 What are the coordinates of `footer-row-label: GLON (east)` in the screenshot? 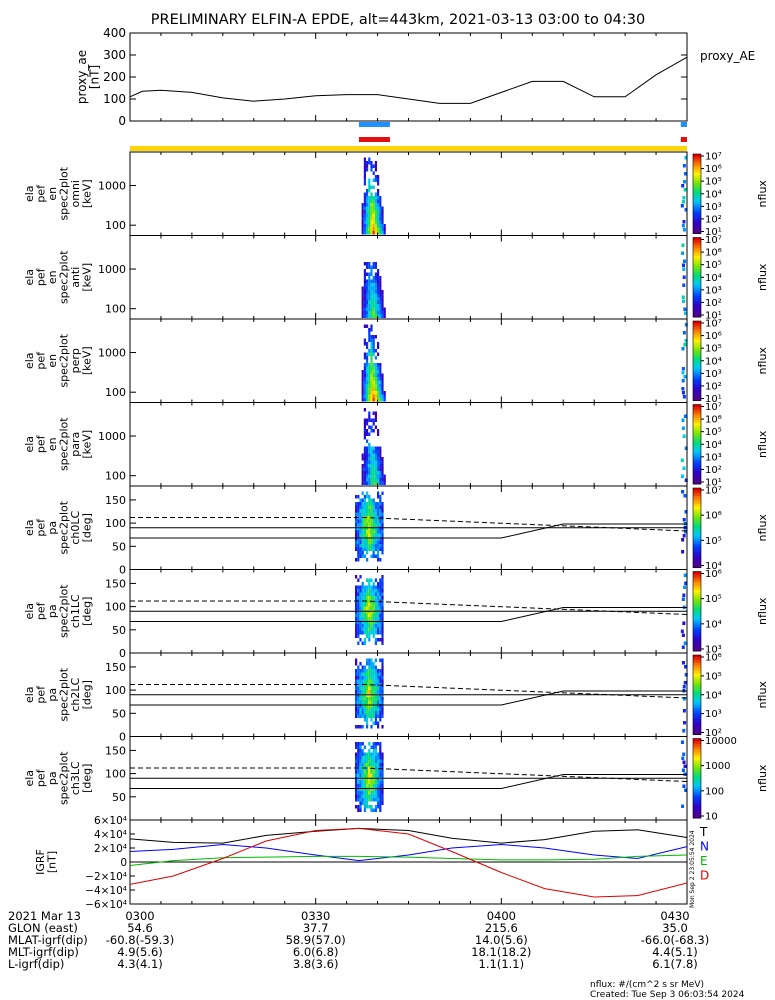 It's located at (43, 928).